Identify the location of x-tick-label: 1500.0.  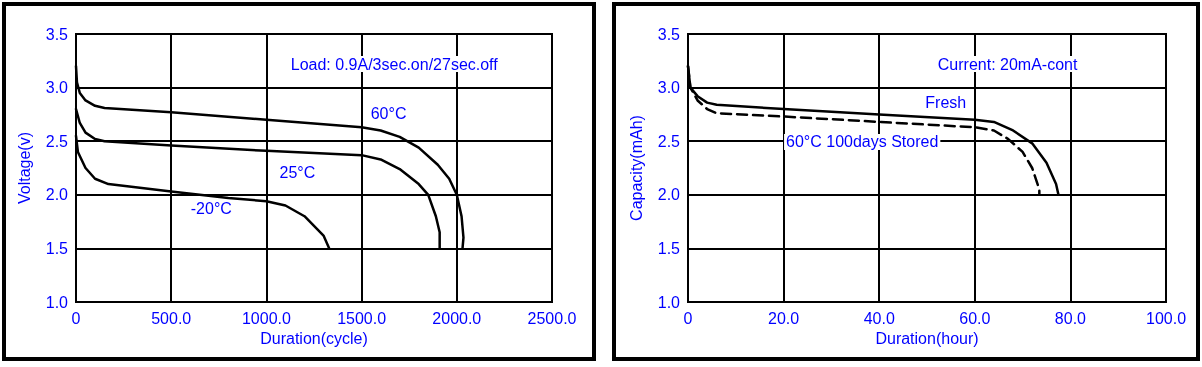
(362, 318).